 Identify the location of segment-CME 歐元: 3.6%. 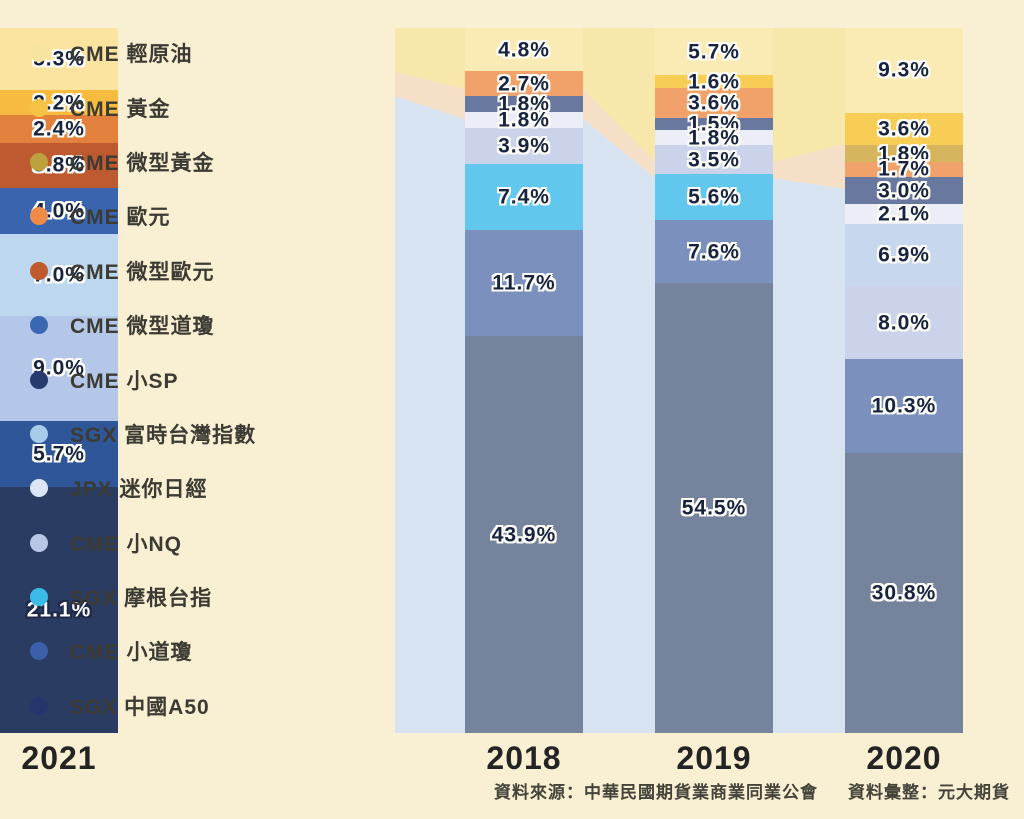
(714, 103).